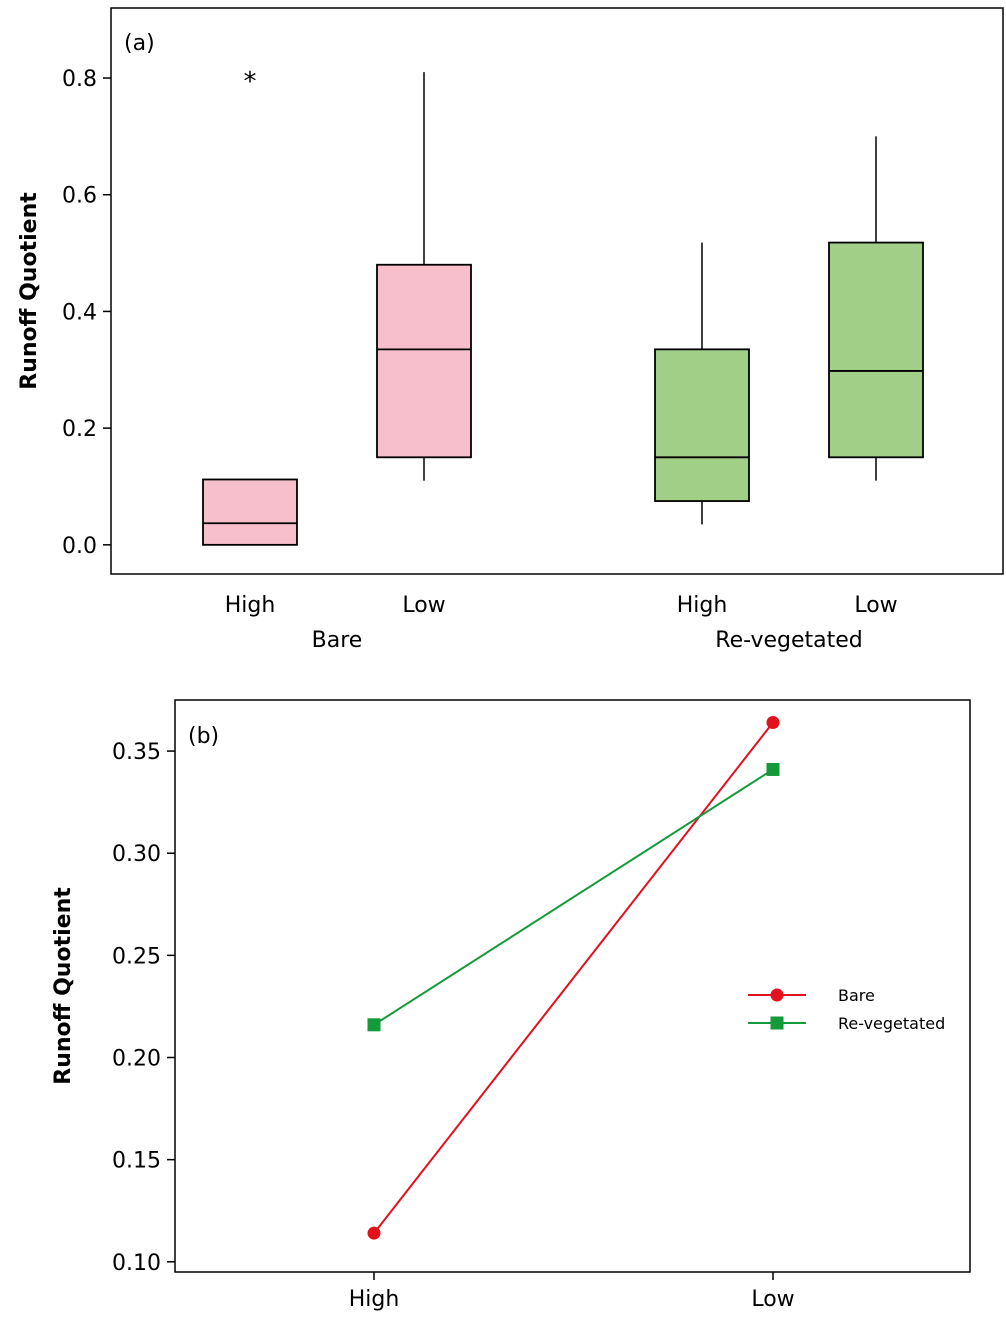 The image size is (1006, 1321). Describe the element at coordinates (79, 546) in the screenshot. I see `y-tick-label: 0.0` at that location.